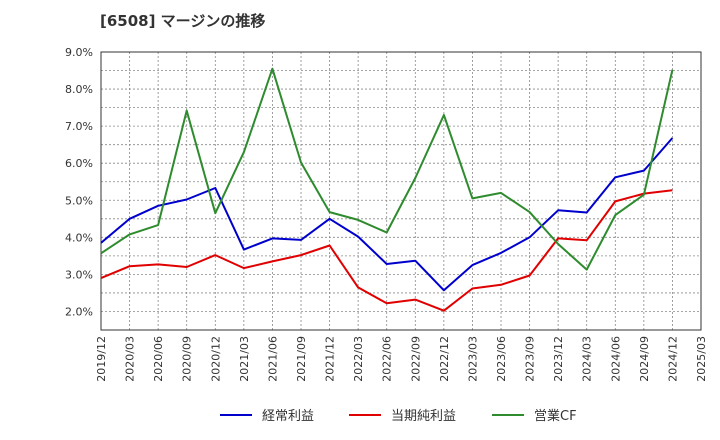 This screenshot has height=440, width=720. I want to click on x-tick-label: 2023/06, so click(501, 359).